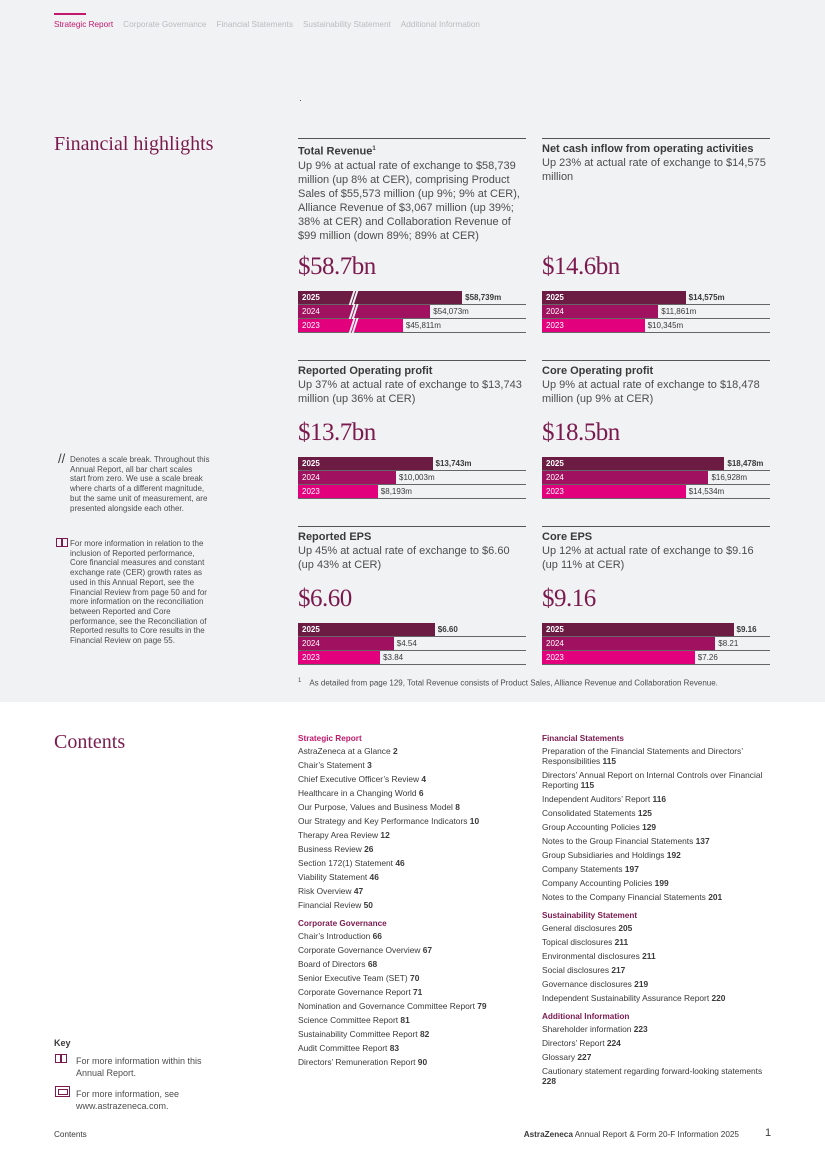  I want to click on toc-item: Business Review 26, so click(418, 849).